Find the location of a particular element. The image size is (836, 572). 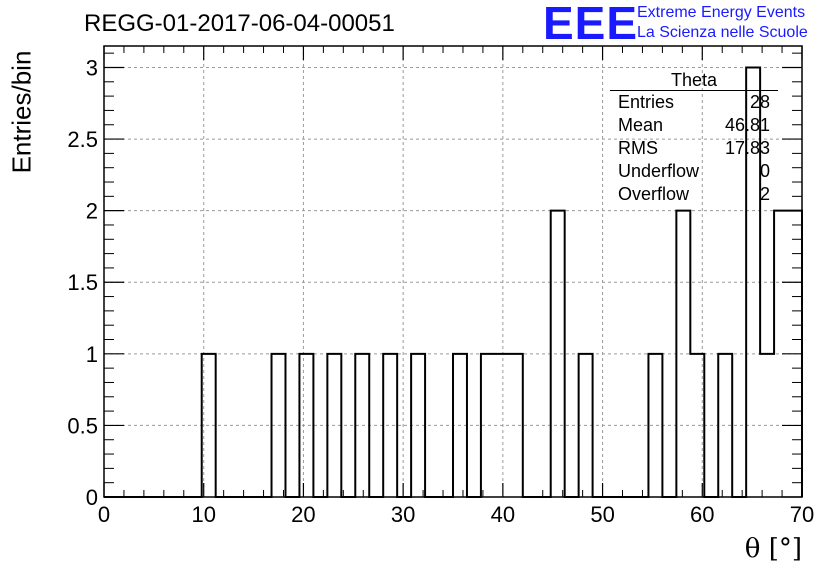

y-tick-label: 0 is located at coordinates (92, 497).